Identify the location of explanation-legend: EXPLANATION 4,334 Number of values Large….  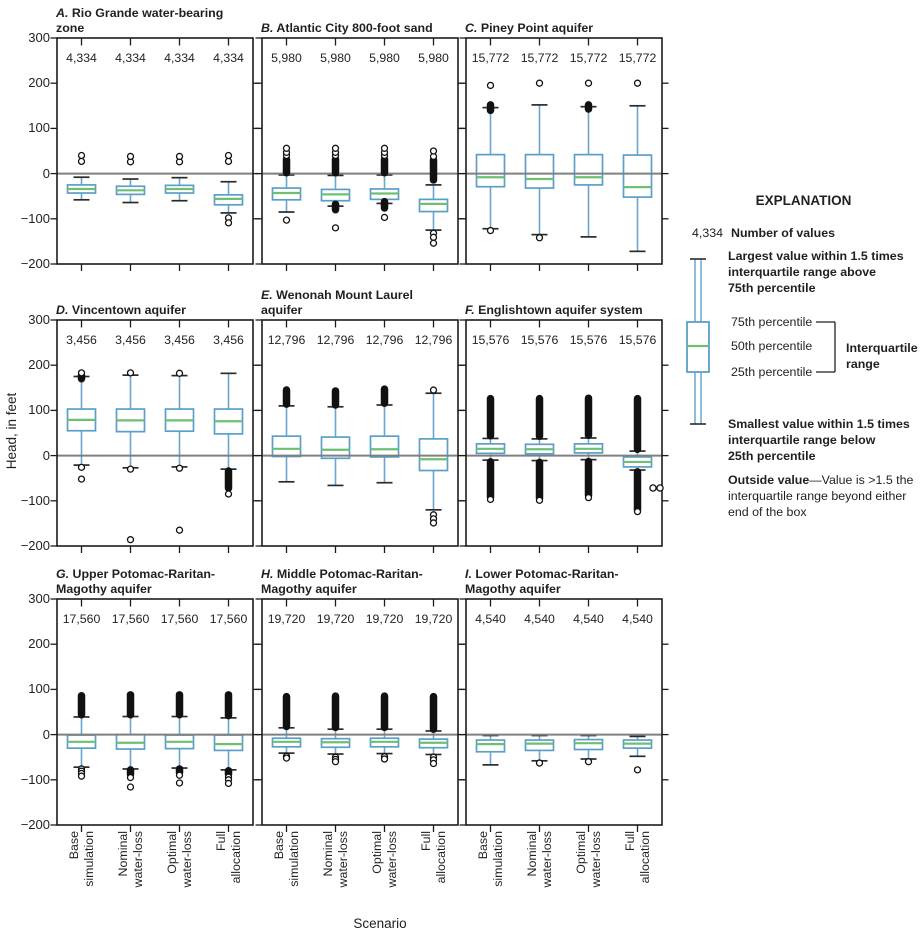
(783, 378).